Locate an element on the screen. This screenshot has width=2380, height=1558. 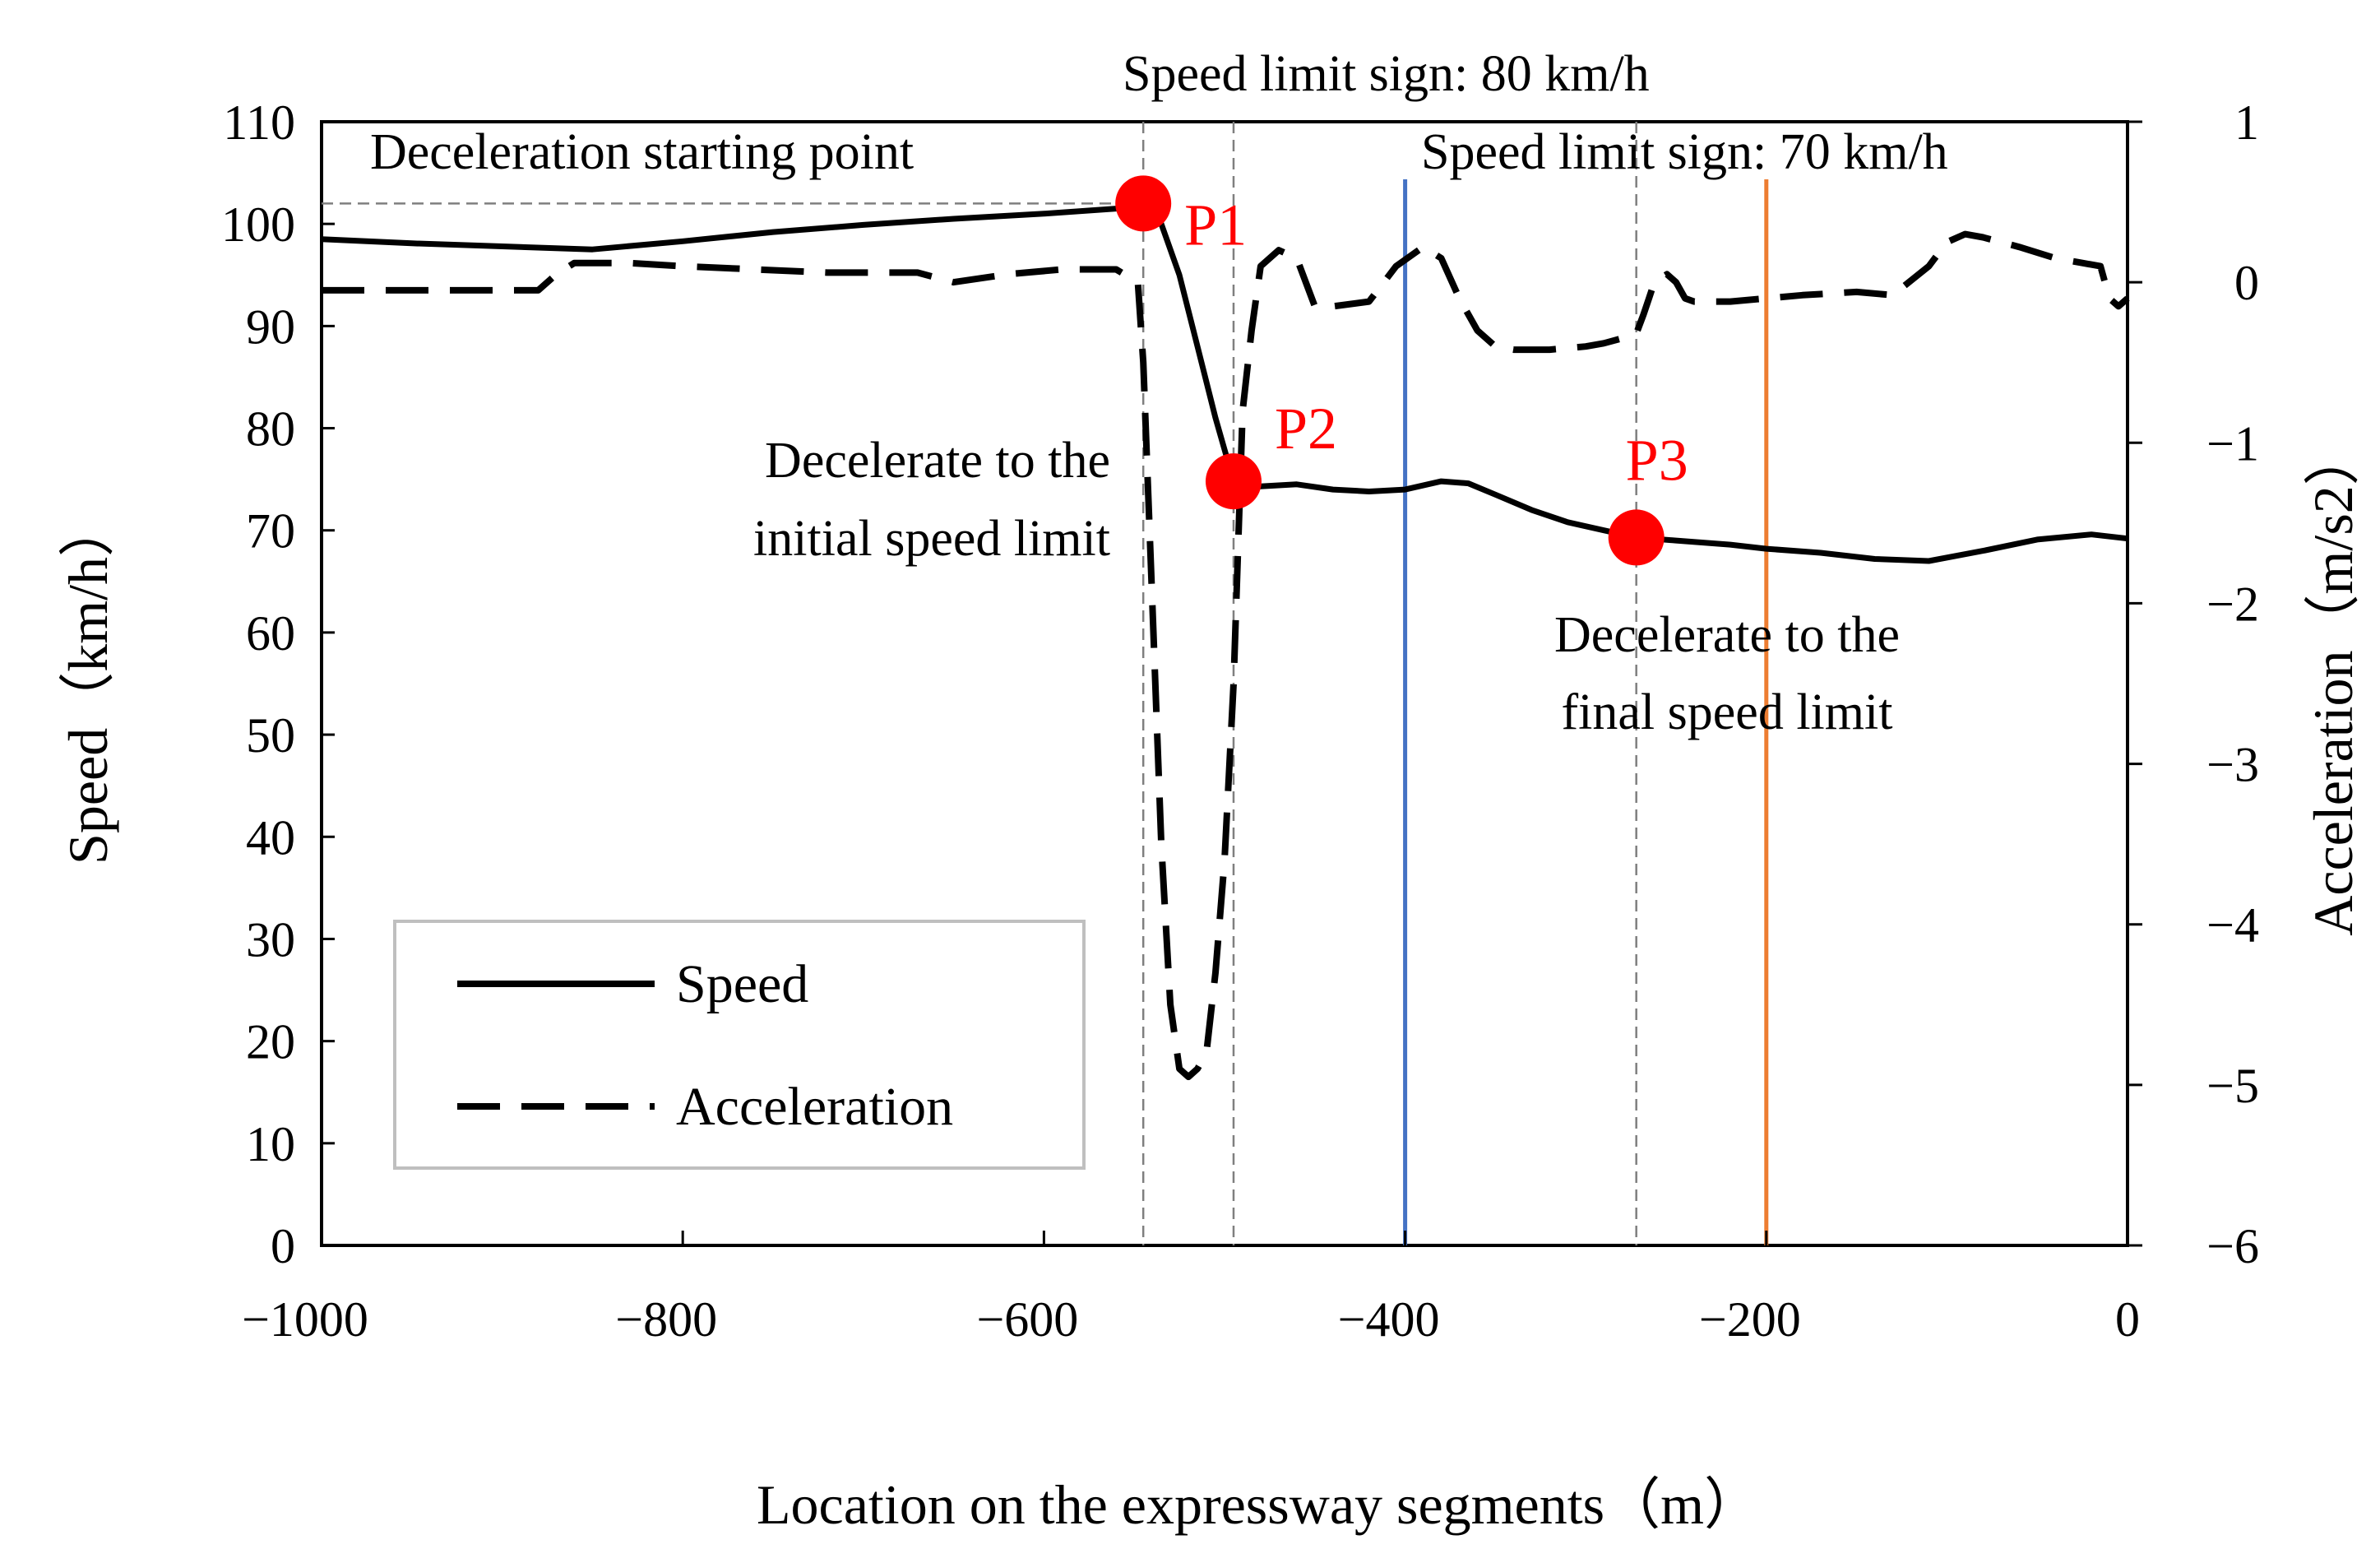
initial-limit-annotation-line2: initial speed limit is located at coordinates (931, 539).